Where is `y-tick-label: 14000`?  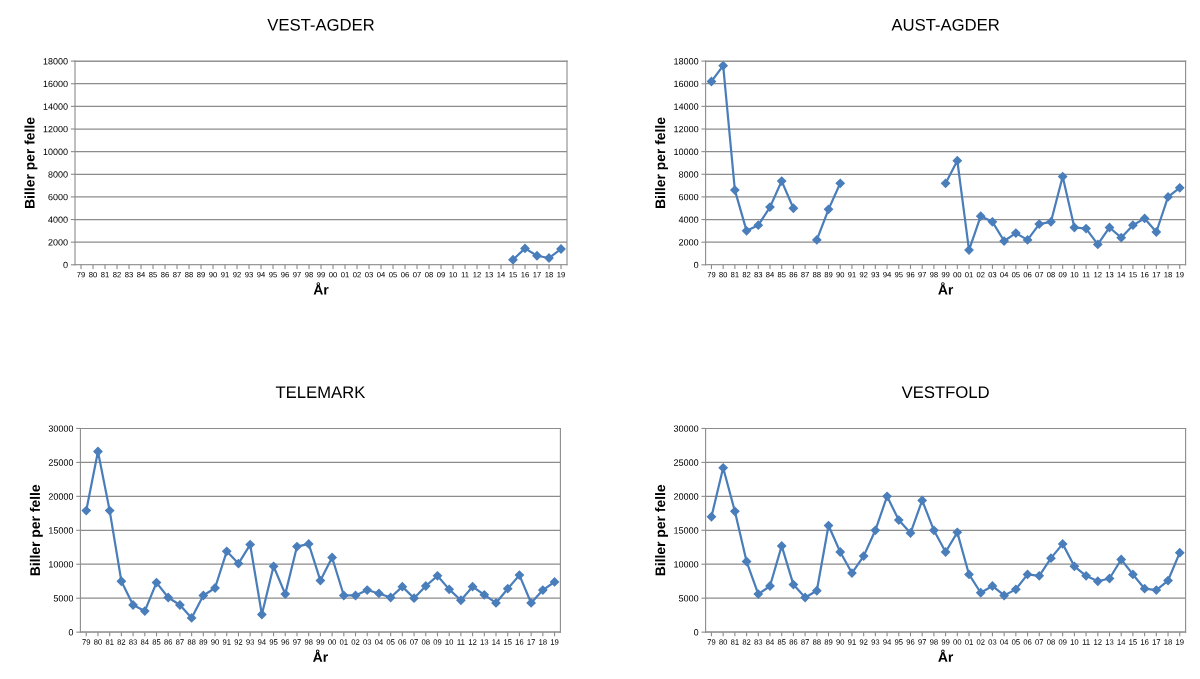
y-tick-label: 14000 is located at coordinates (55, 106).